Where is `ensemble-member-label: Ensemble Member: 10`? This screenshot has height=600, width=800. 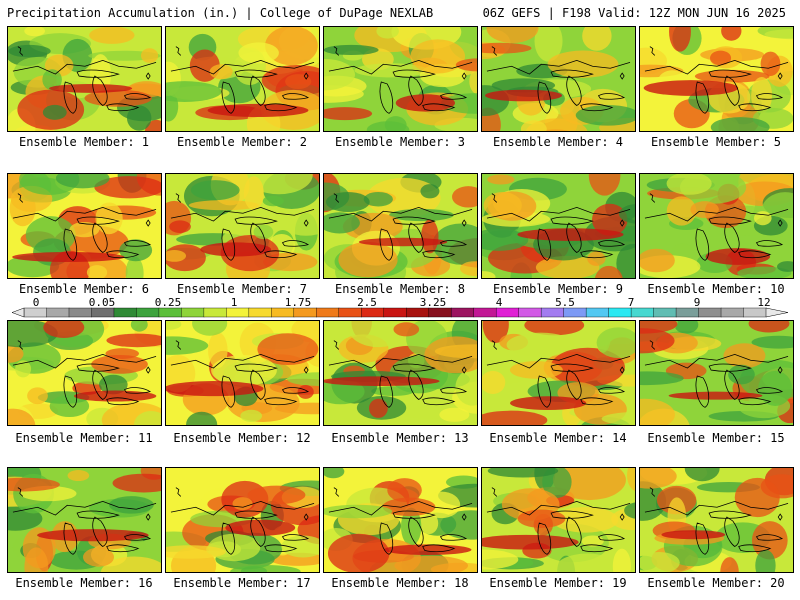
ensemble-member-label: Ensemble Member: 10 is located at coordinates (716, 289).